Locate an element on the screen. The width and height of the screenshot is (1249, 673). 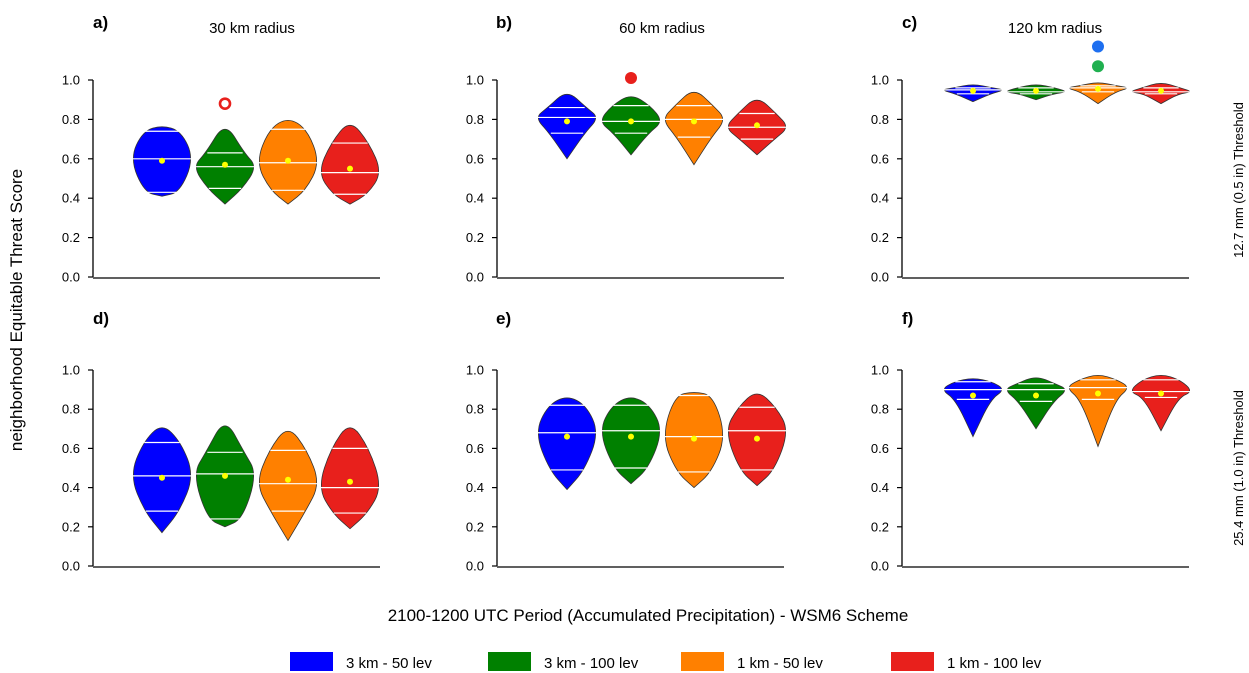
legend-label: 1 km - 100 lev is located at coordinates (994, 663).